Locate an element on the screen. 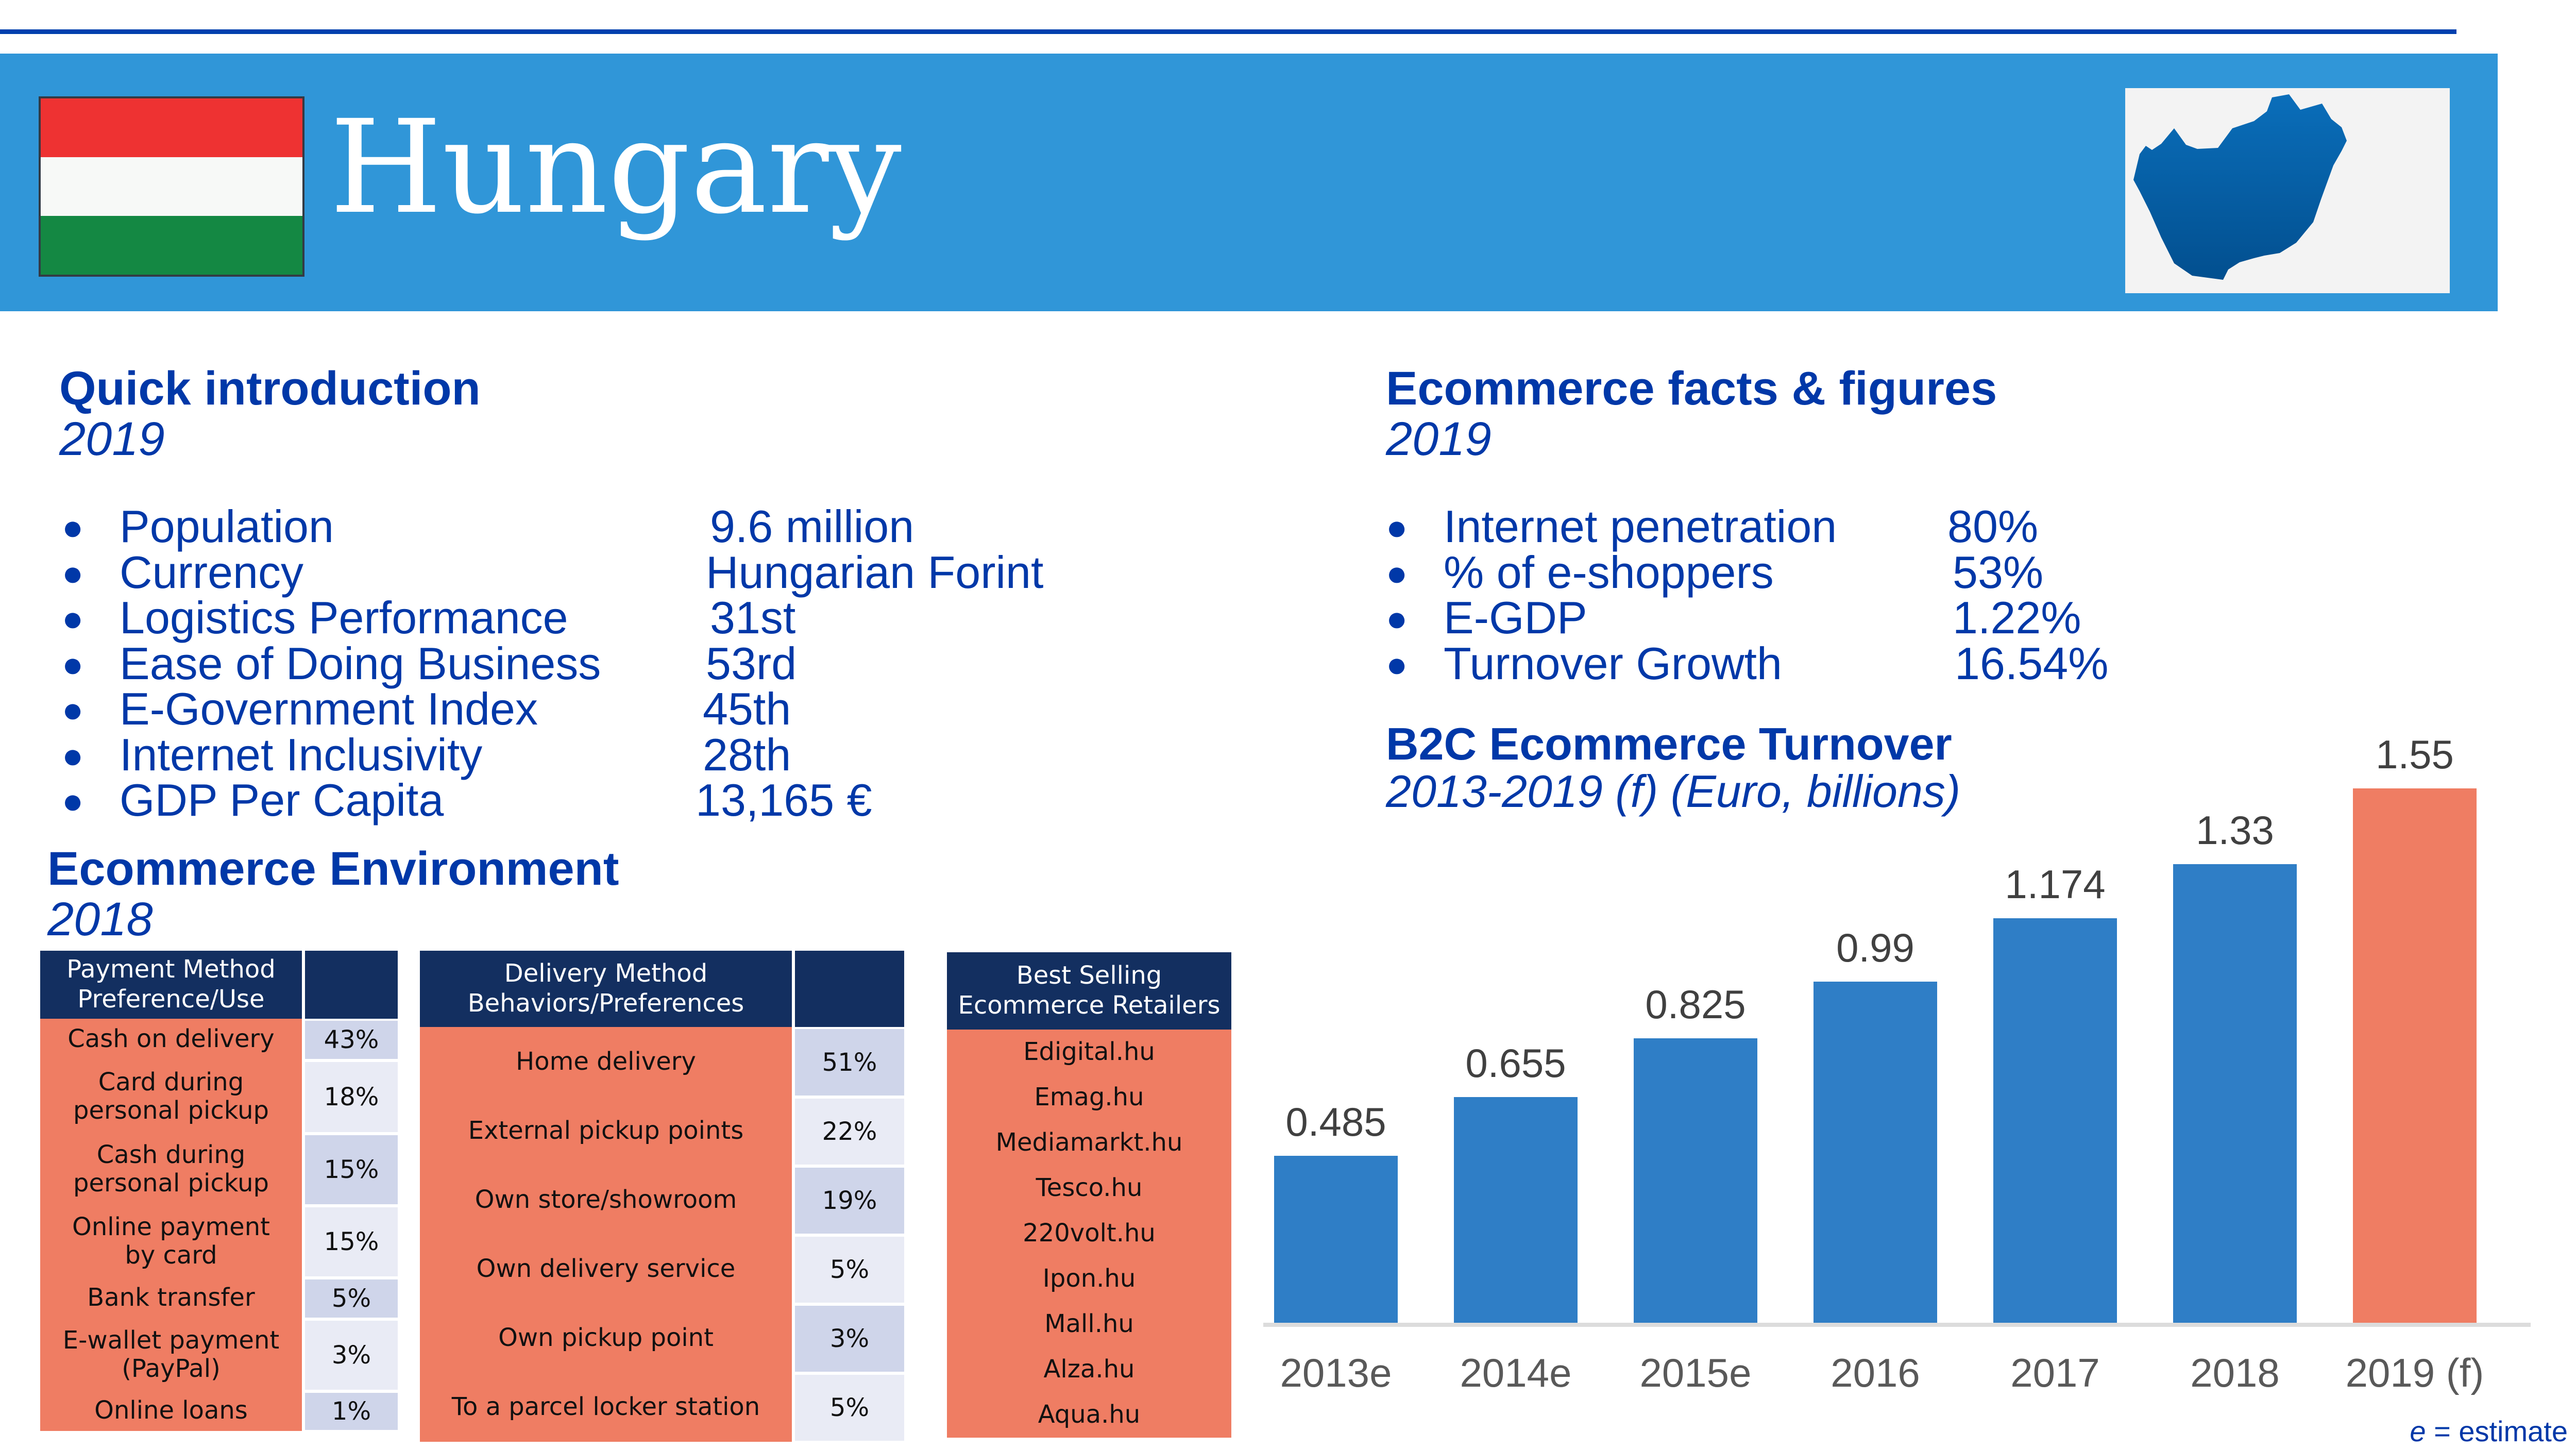 The width and height of the screenshot is (2576, 1449). estimate-note: e = estimate is located at coordinates (2489, 1431).